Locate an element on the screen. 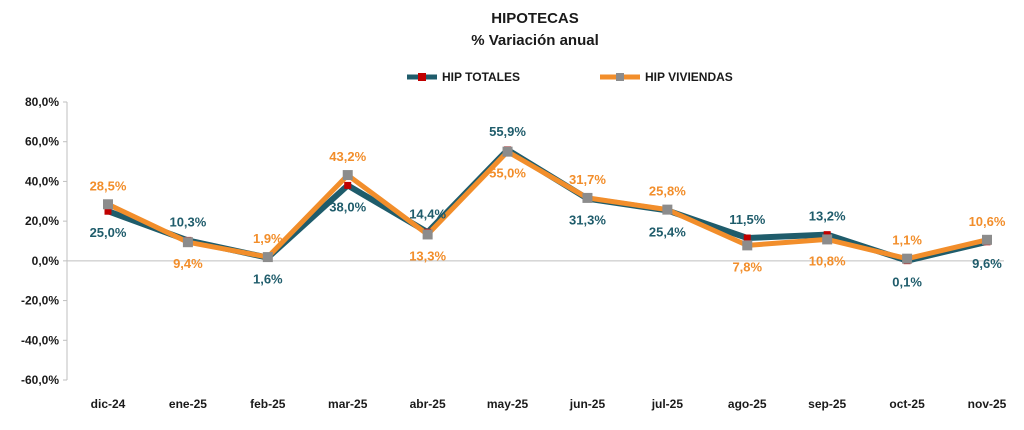 This screenshot has height=430, width=1024. x-tick-label: jul-25 is located at coordinates (667, 404).